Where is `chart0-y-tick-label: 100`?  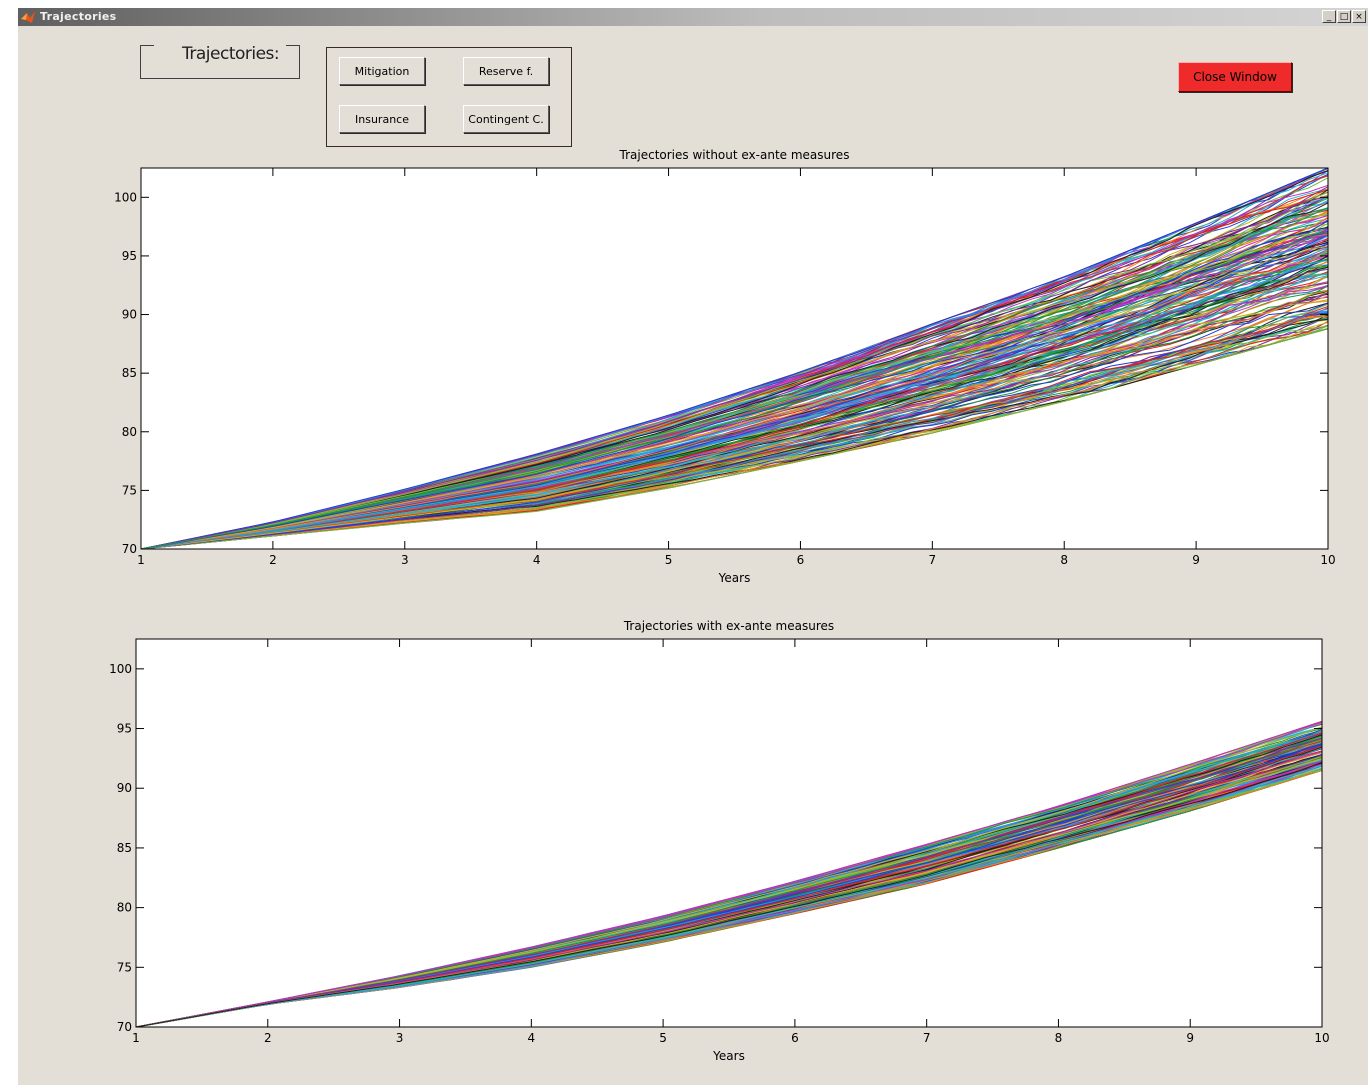
chart0-y-tick-label: 100 is located at coordinates (125, 197).